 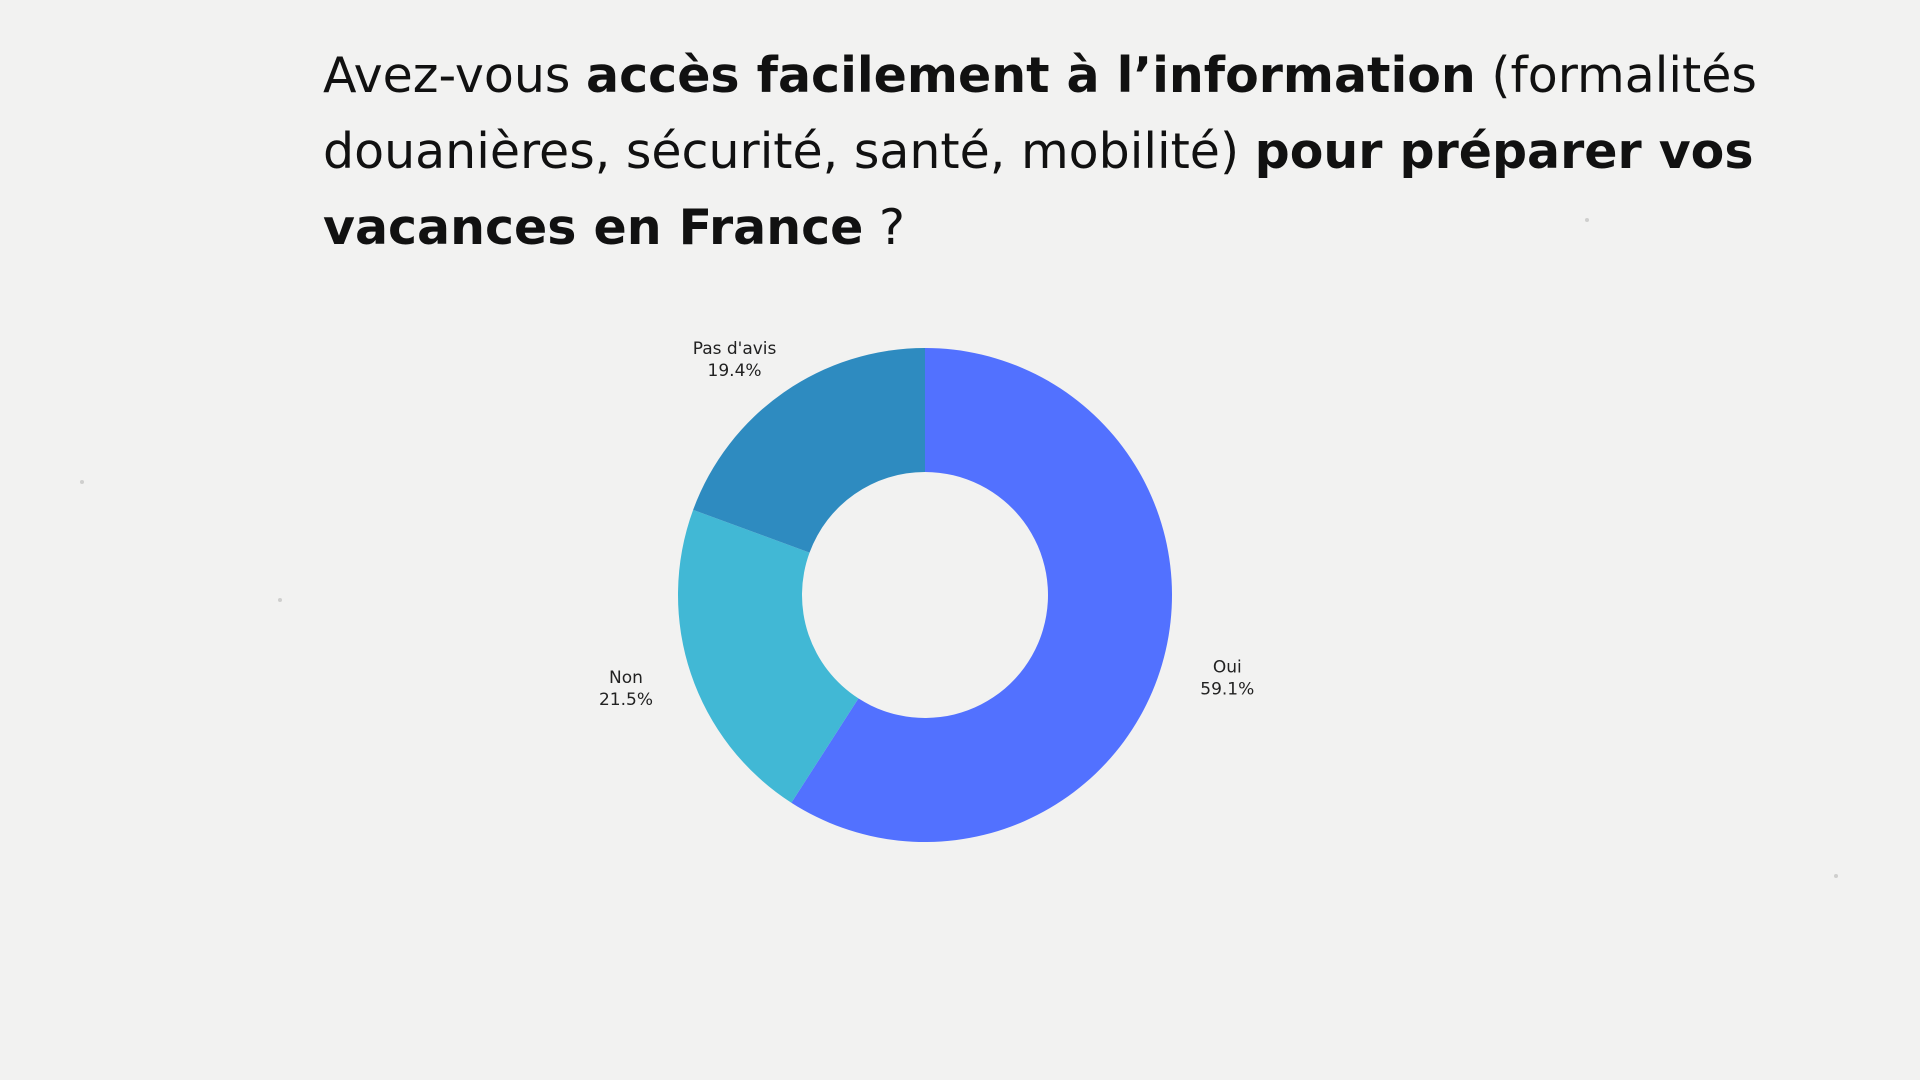 What do you see at coordinates (455, 75) in the screenshot?
I see `title-segment: Avez-vous` at bounding box center [455, 75].